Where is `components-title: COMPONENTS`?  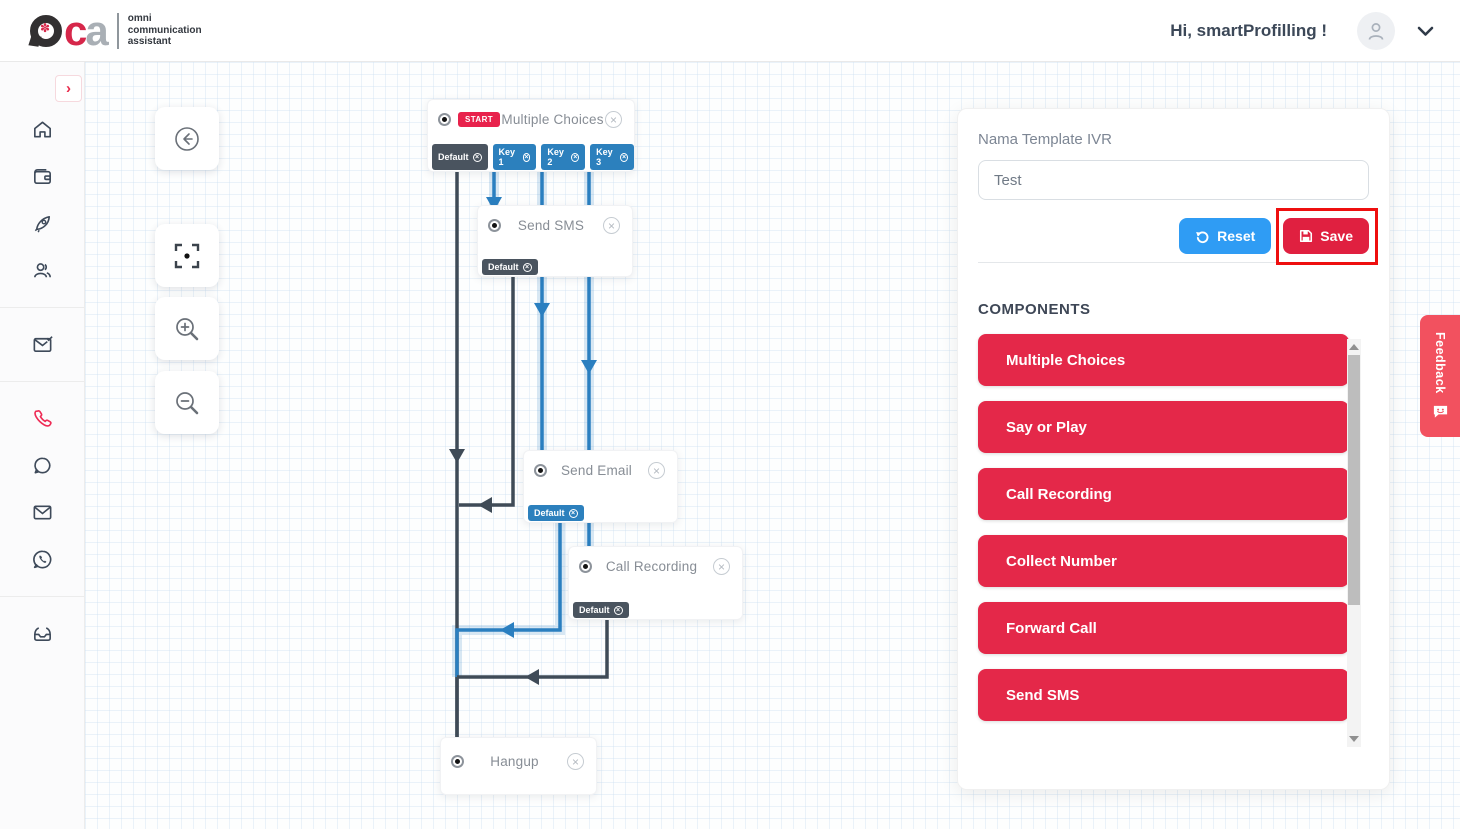
components-title: COMPONENTS is located at coordinates (1034, 309).